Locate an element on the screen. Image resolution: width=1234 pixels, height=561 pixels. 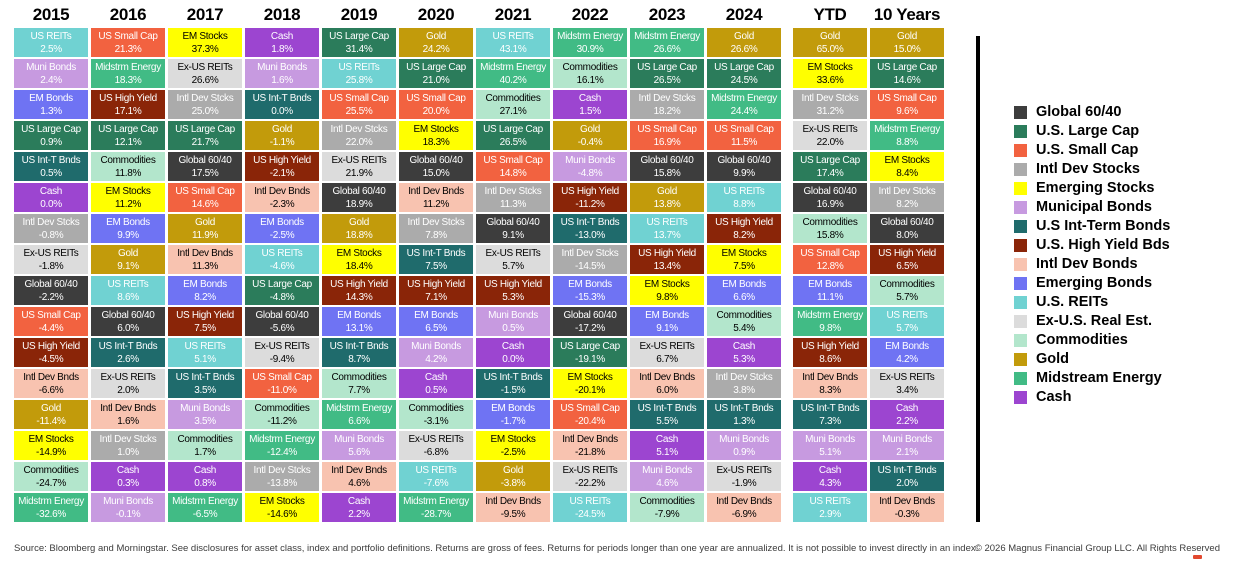
return-cell-us-small-cap: US Small Cap -11.0% is located at coordinates (282, 383).